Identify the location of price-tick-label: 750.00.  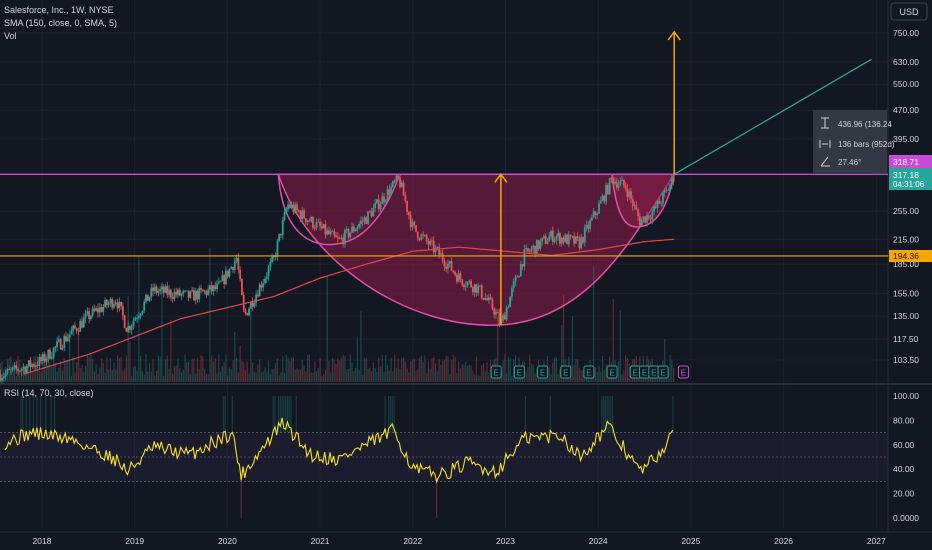
(906, 33).